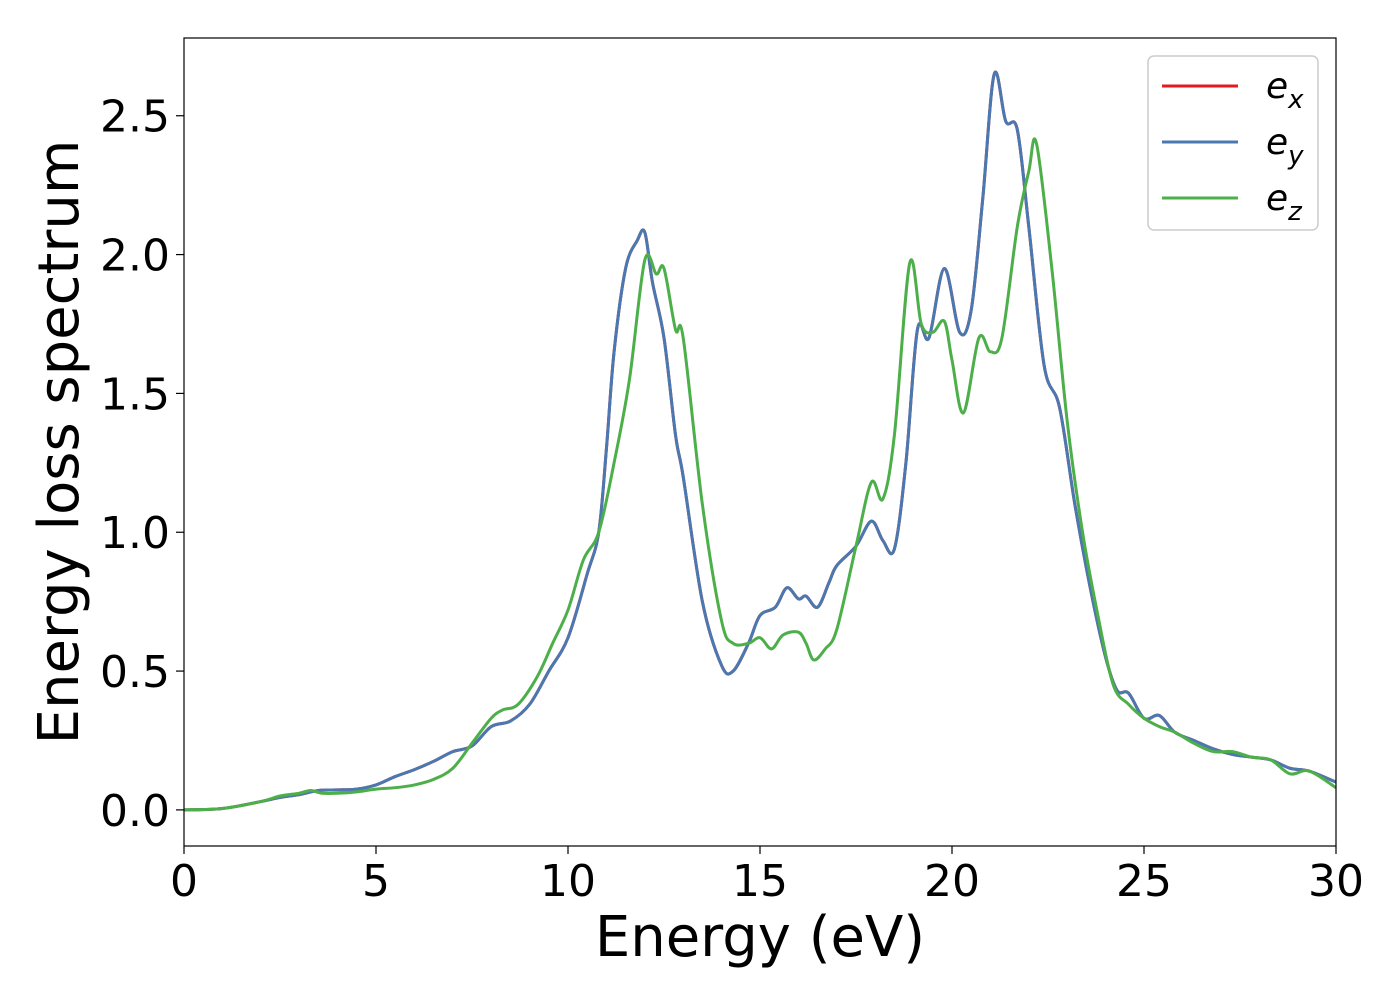 This screenshot has width=1400, height=1000. Describe the element at coordinates (135, 533) in the screenshot. I see `y-tick-label: 1.0` at that location.